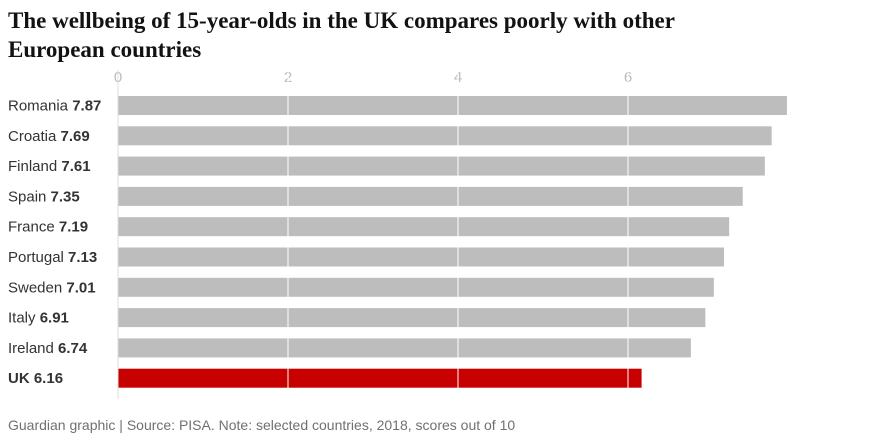 Image resolution: width=870 pixels, height=441 pixels. Describe the element at coordinates (75, 136) in the screenshot. I see `value-label: 7.69` at that location.